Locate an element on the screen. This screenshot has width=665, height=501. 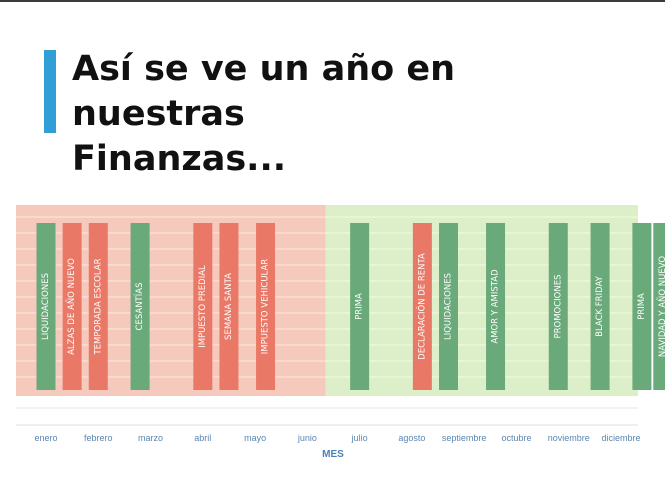
event-label: SEMANA SANTA is located at coordinates (229, 306).